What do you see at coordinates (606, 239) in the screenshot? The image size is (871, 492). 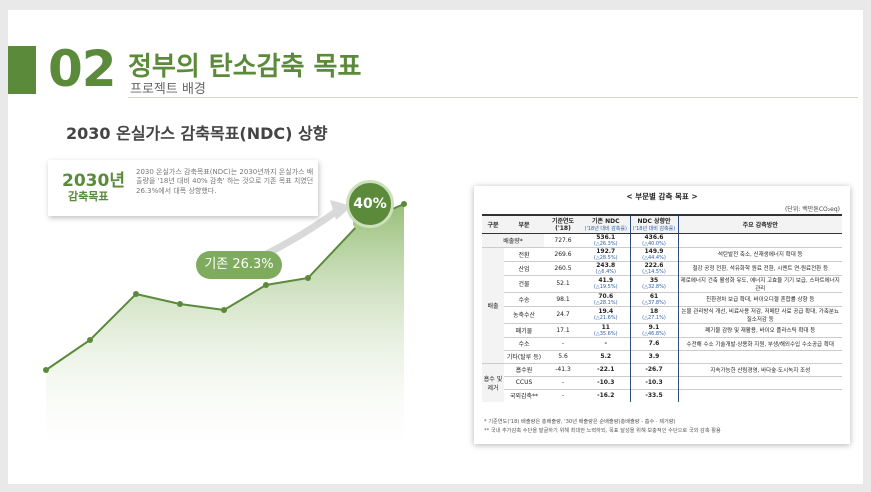 I see `table-cell: 536.1 (△26.3%)` at bounding box center [606, 239].